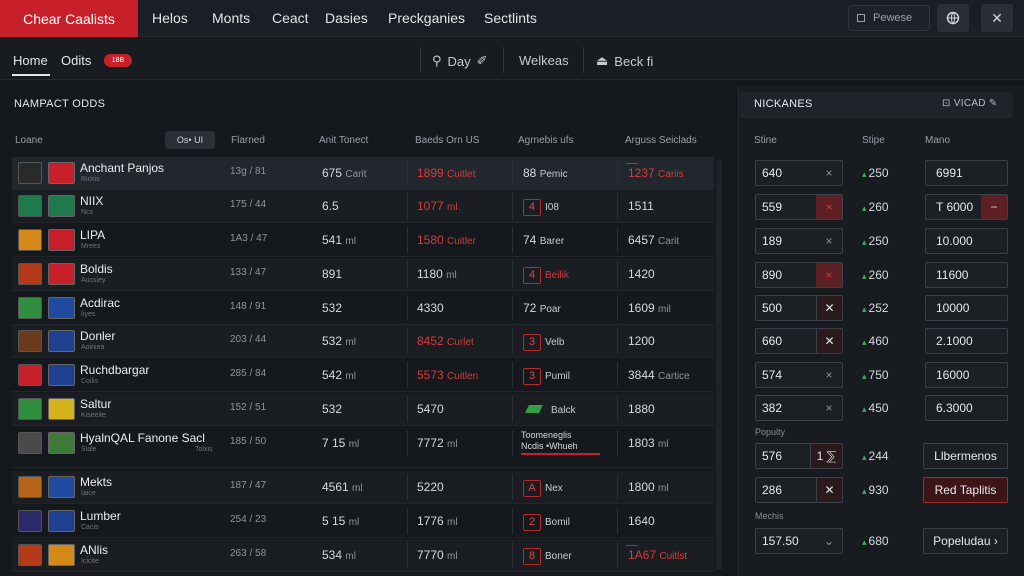 This screenshot has height=576, width=1024. I want to click on brand-logo: Chear Caalists, so click(69, 18).